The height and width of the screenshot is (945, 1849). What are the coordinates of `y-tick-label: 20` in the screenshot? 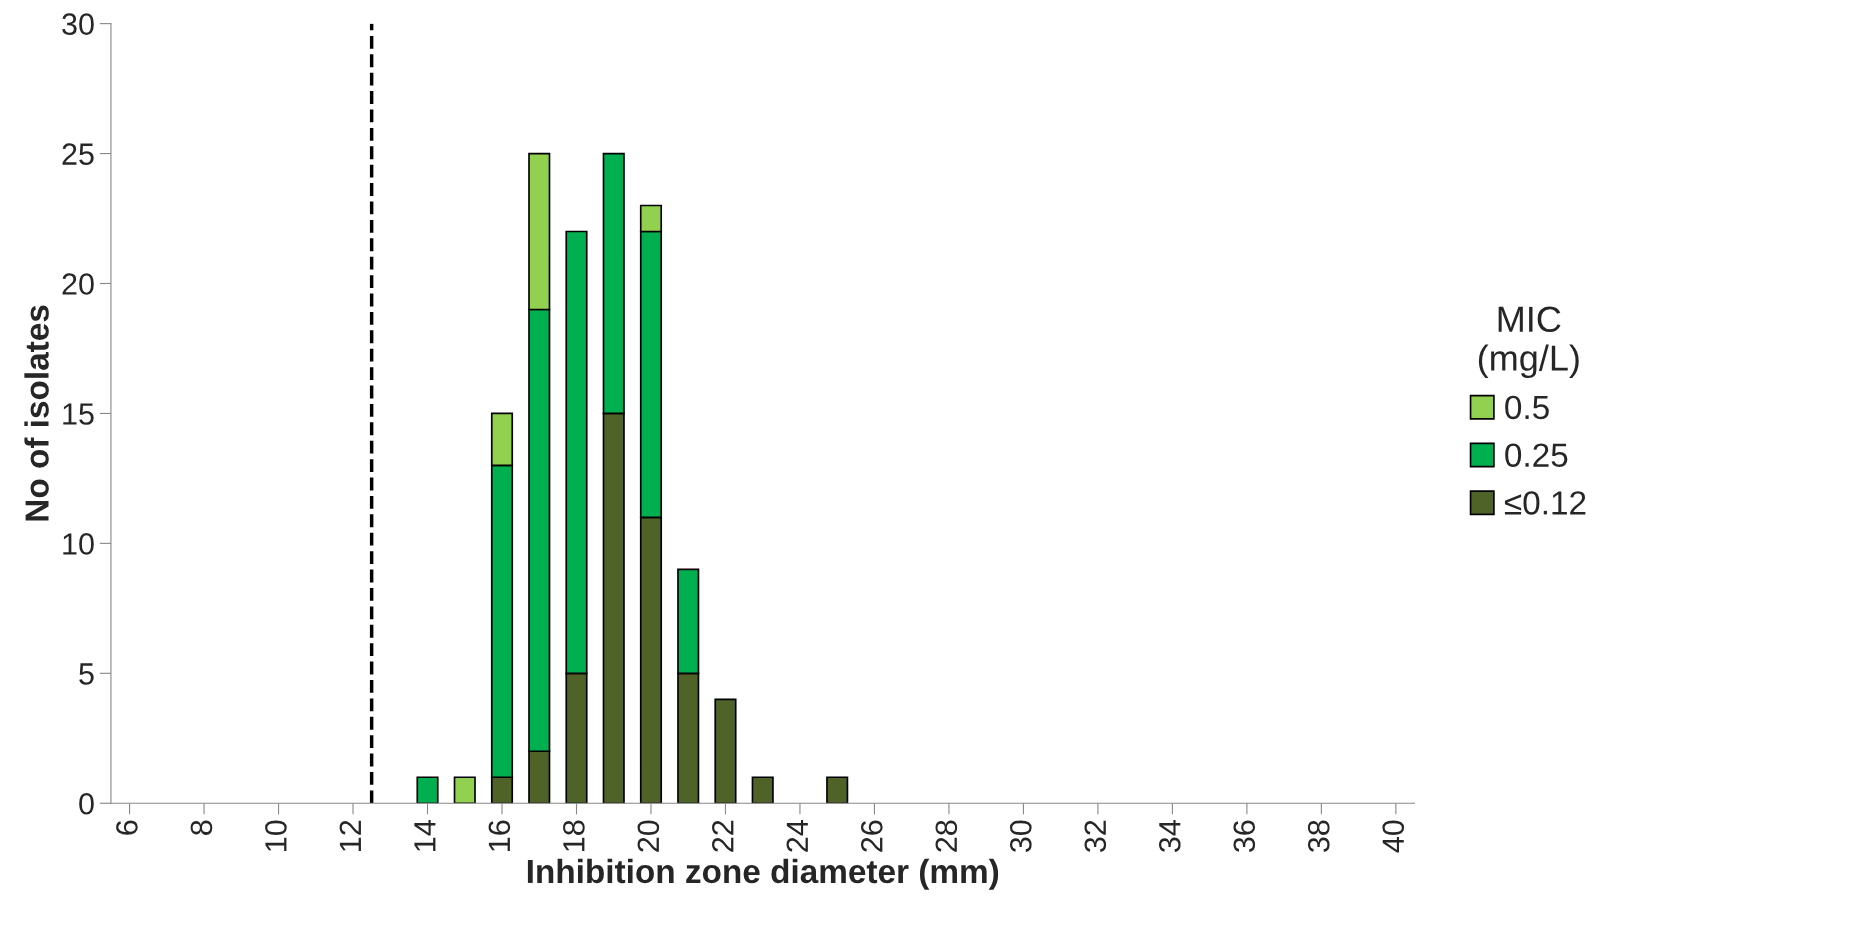 It's located at (78, 284).